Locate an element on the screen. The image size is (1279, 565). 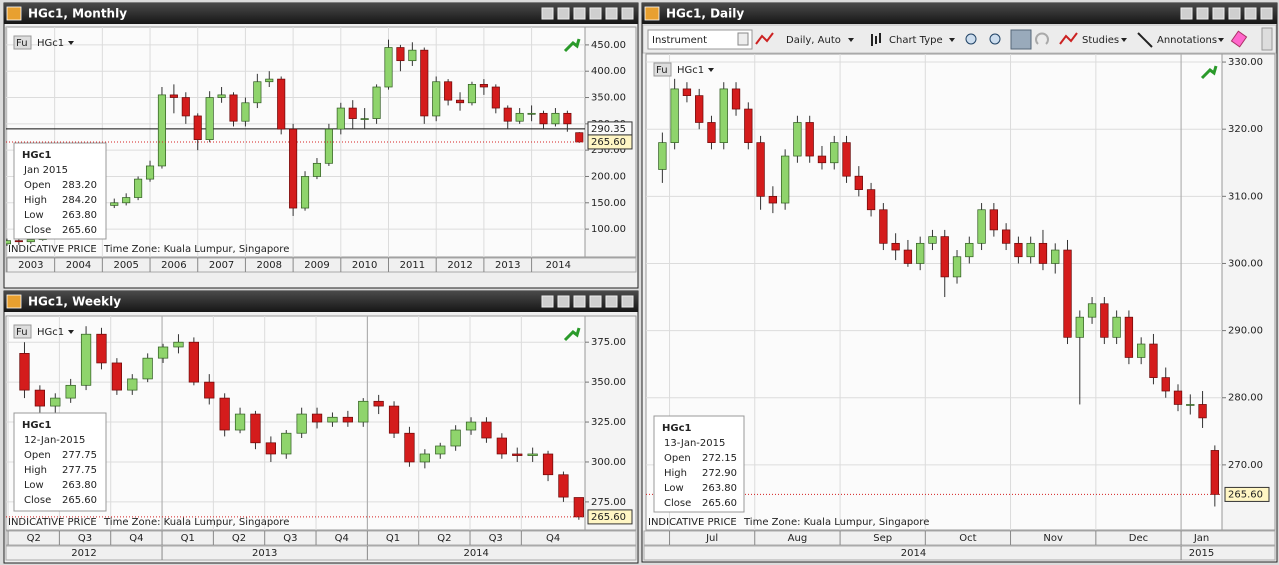
y-tick-label: 350.00 is located at coordinates (608, 98).